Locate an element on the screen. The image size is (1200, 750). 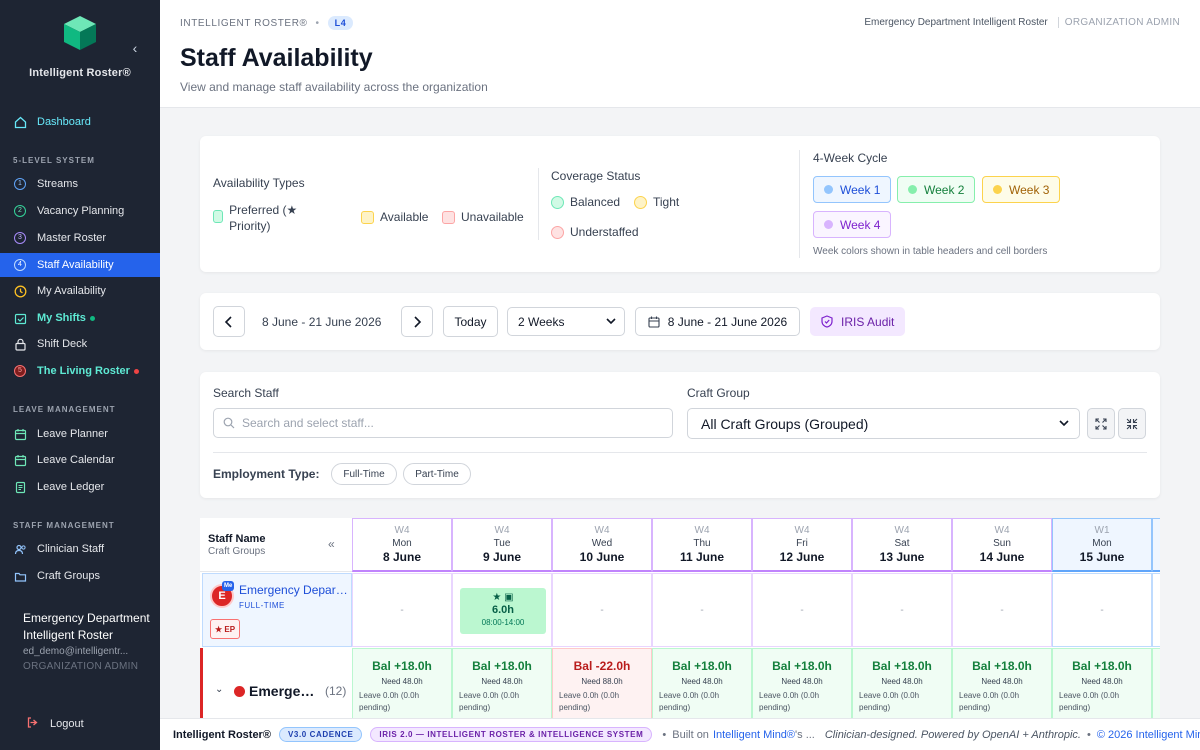
nav-leave-planner: Leave Planner is located at coordinates (80, 434).